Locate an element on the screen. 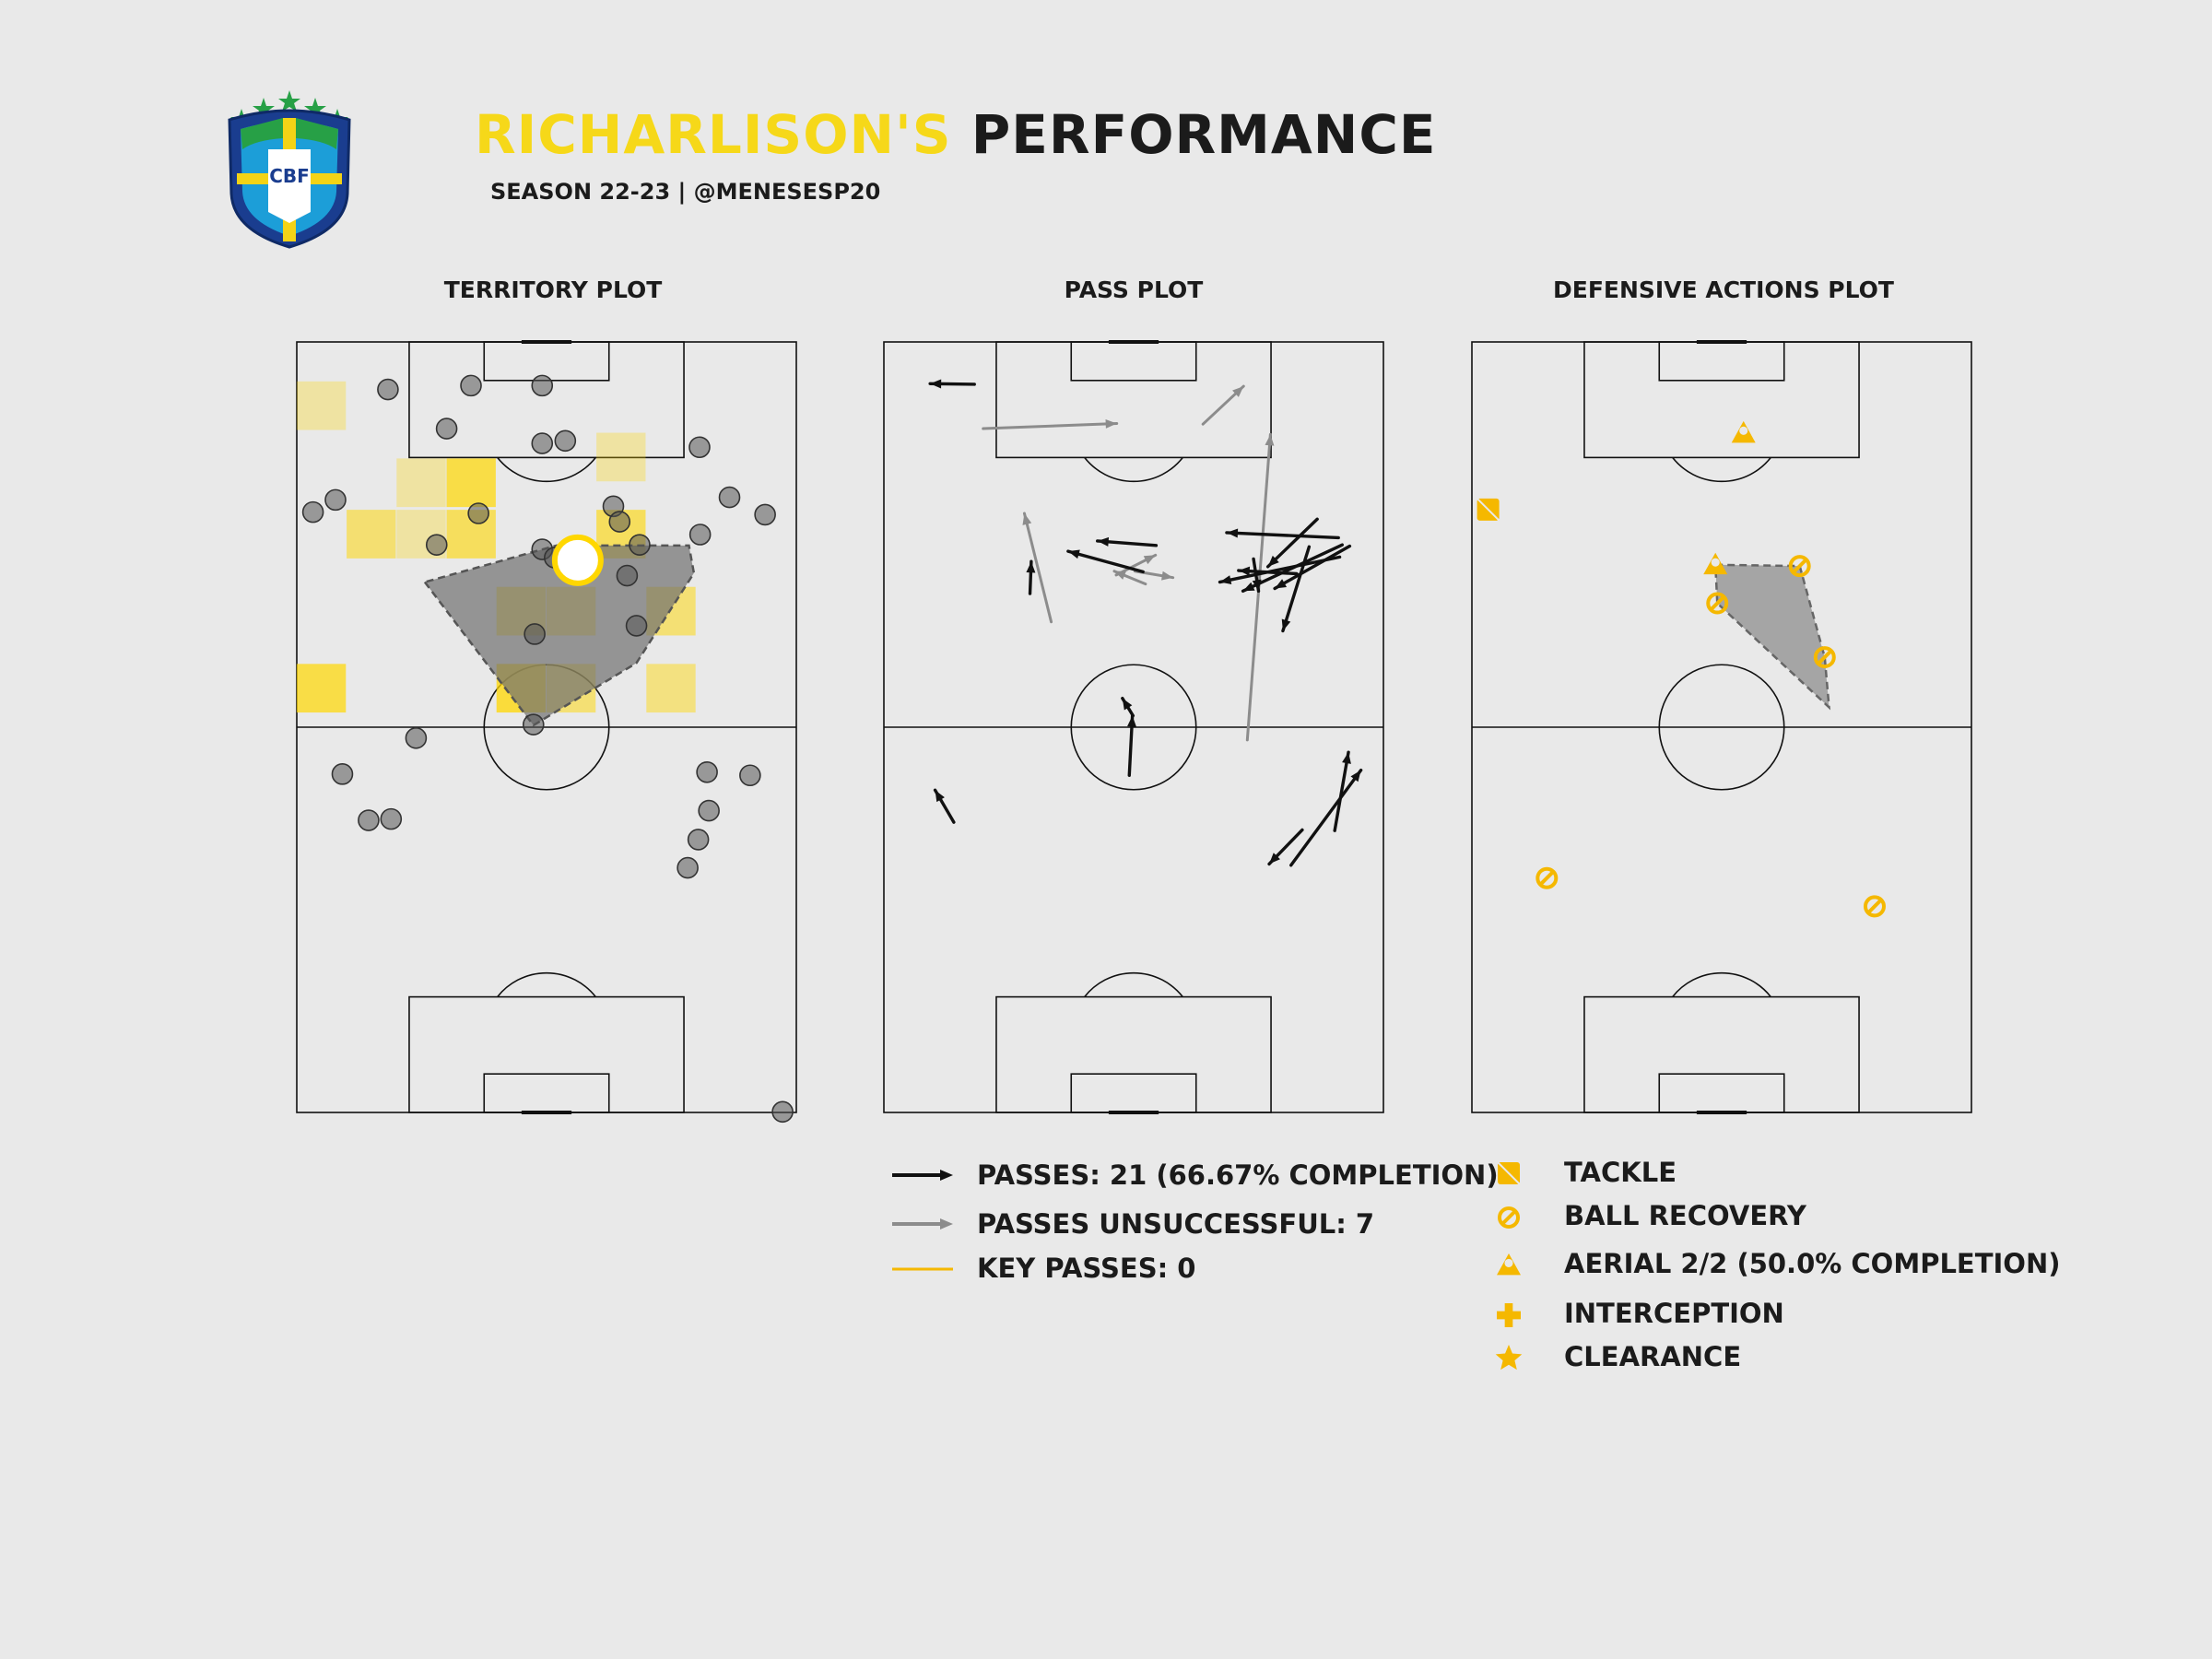 The height and width of the screenshot is (1659, 2212). cbf-crest-logo: CBF is located at coordinates (289, 169).